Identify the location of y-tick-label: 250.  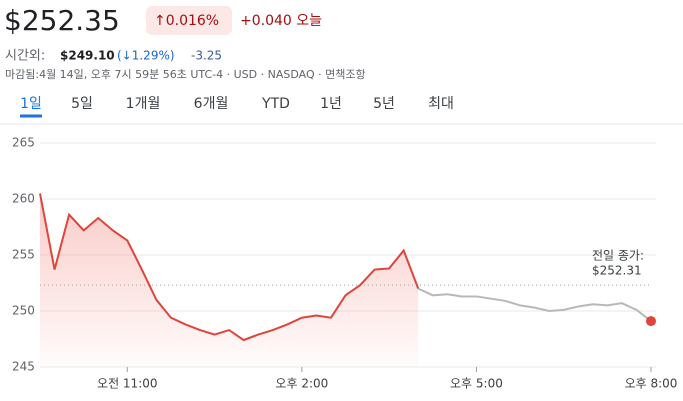
(23, 311).